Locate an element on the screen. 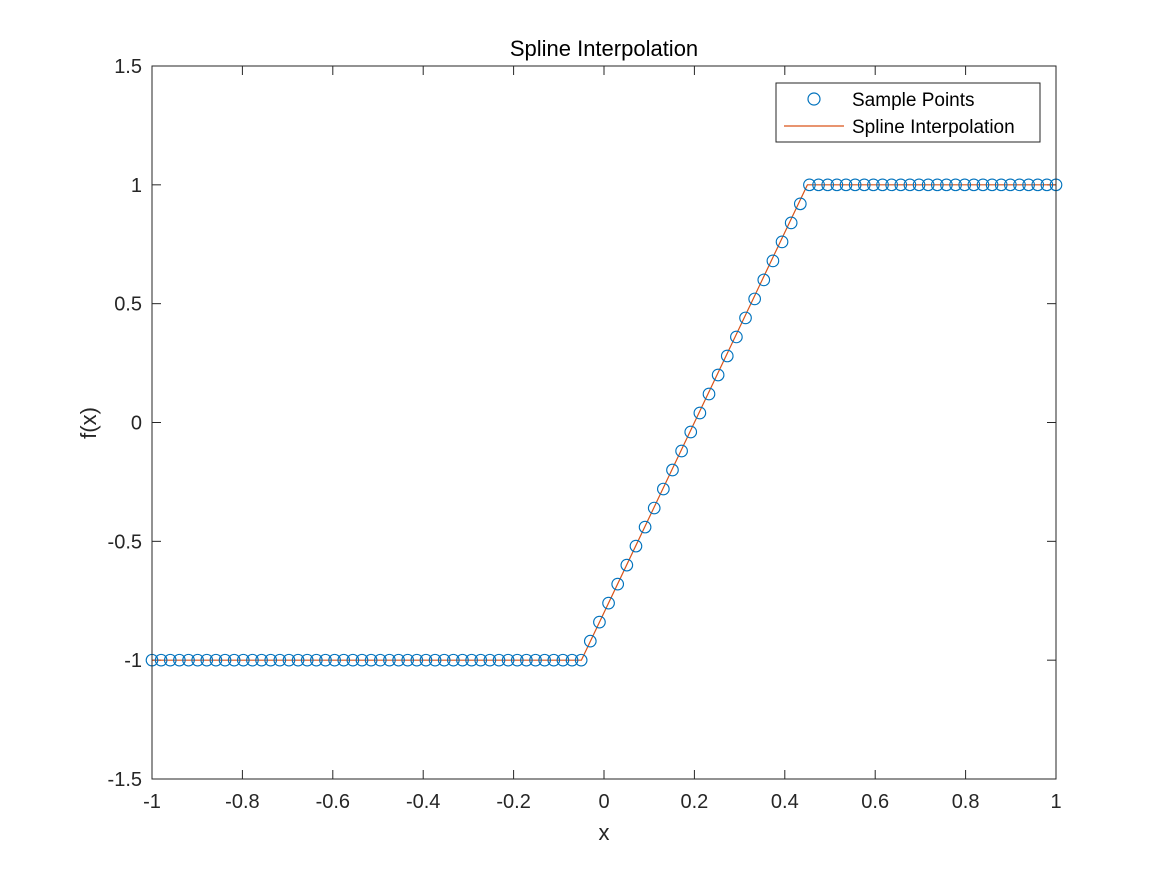 This screenshot has width=1167, height=875. x-tick-label: 0.2 is located at coordinates (694, 802).